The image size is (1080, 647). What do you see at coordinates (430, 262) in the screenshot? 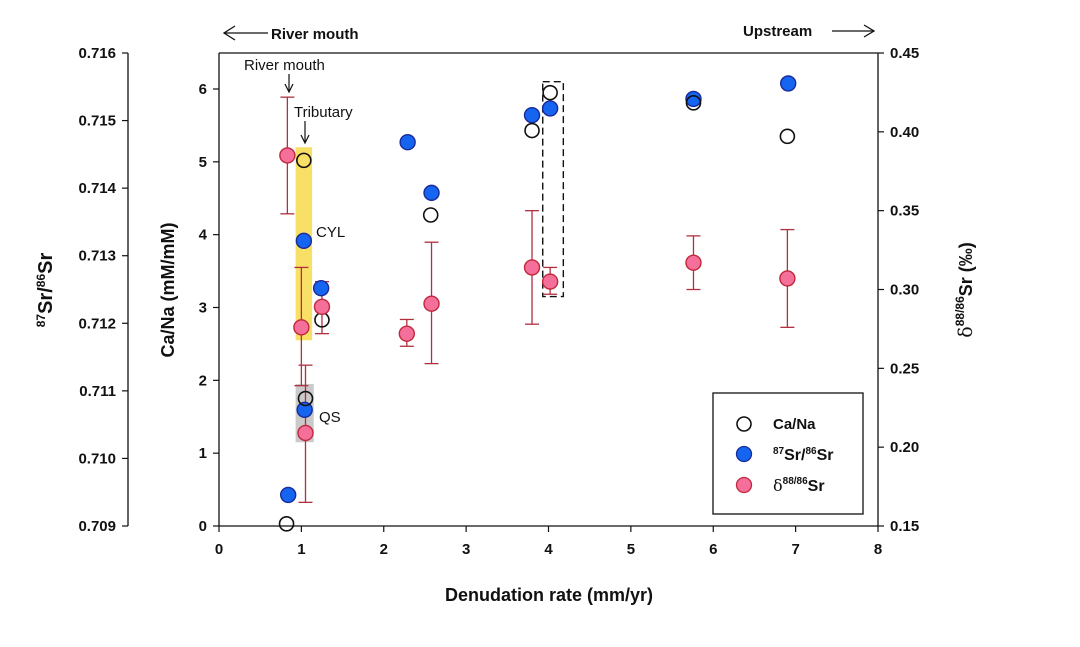
I see `highlight-layer` at bounding box center [430, 262].